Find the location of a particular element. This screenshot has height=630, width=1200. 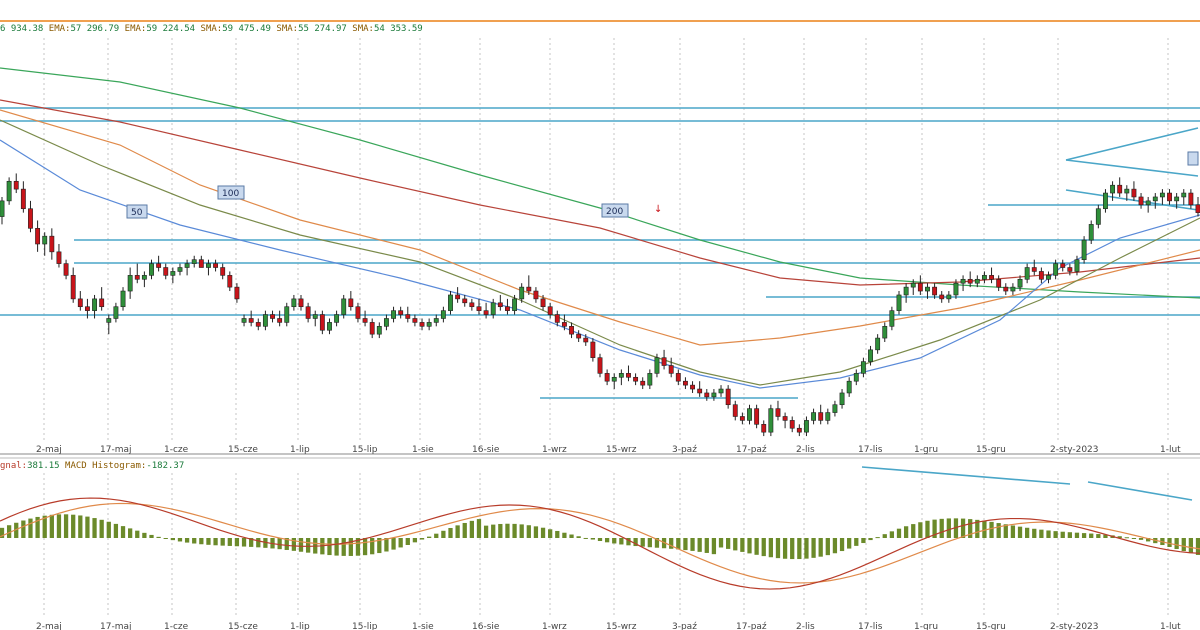

x-tick-label-bottom: 1-wrz is located at coordinates (554, 626).